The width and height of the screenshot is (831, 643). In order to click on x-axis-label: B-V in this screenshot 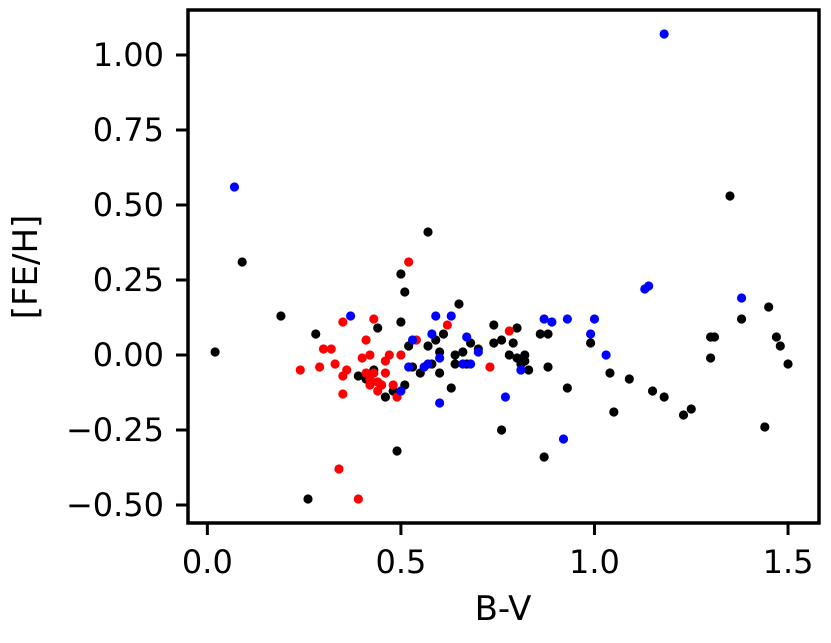, I will do `click(503, 609)`.